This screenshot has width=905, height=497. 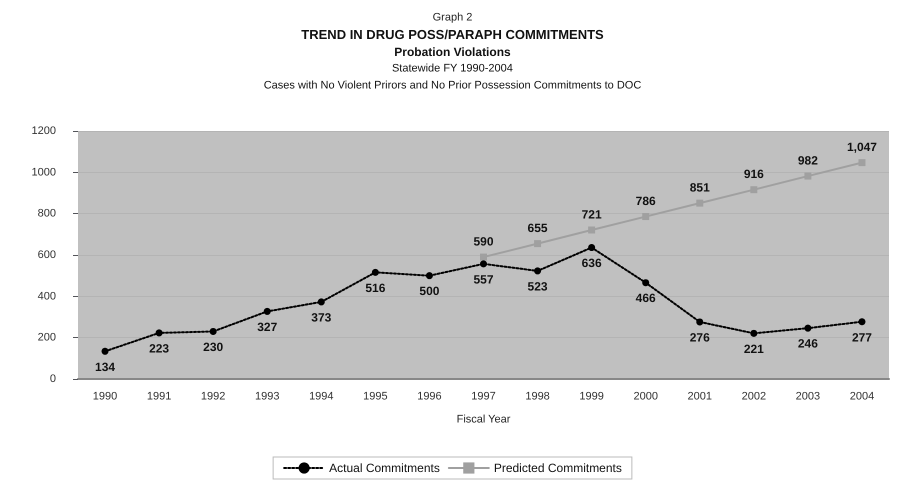 I want to click on data-label: 134, so click(x=105, y=367).